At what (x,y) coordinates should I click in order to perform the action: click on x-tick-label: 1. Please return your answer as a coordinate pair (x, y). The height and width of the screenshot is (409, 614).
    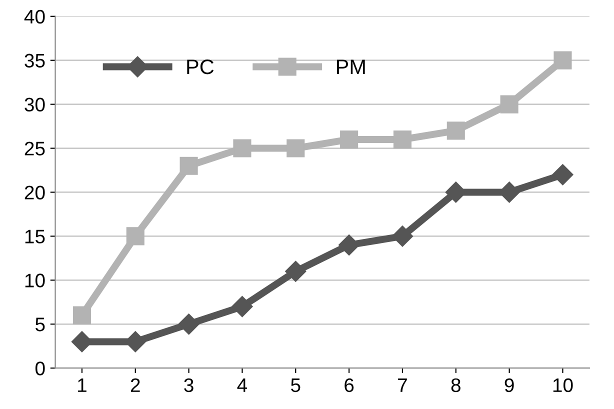
    Looking at the image, I should click on (82, 385).